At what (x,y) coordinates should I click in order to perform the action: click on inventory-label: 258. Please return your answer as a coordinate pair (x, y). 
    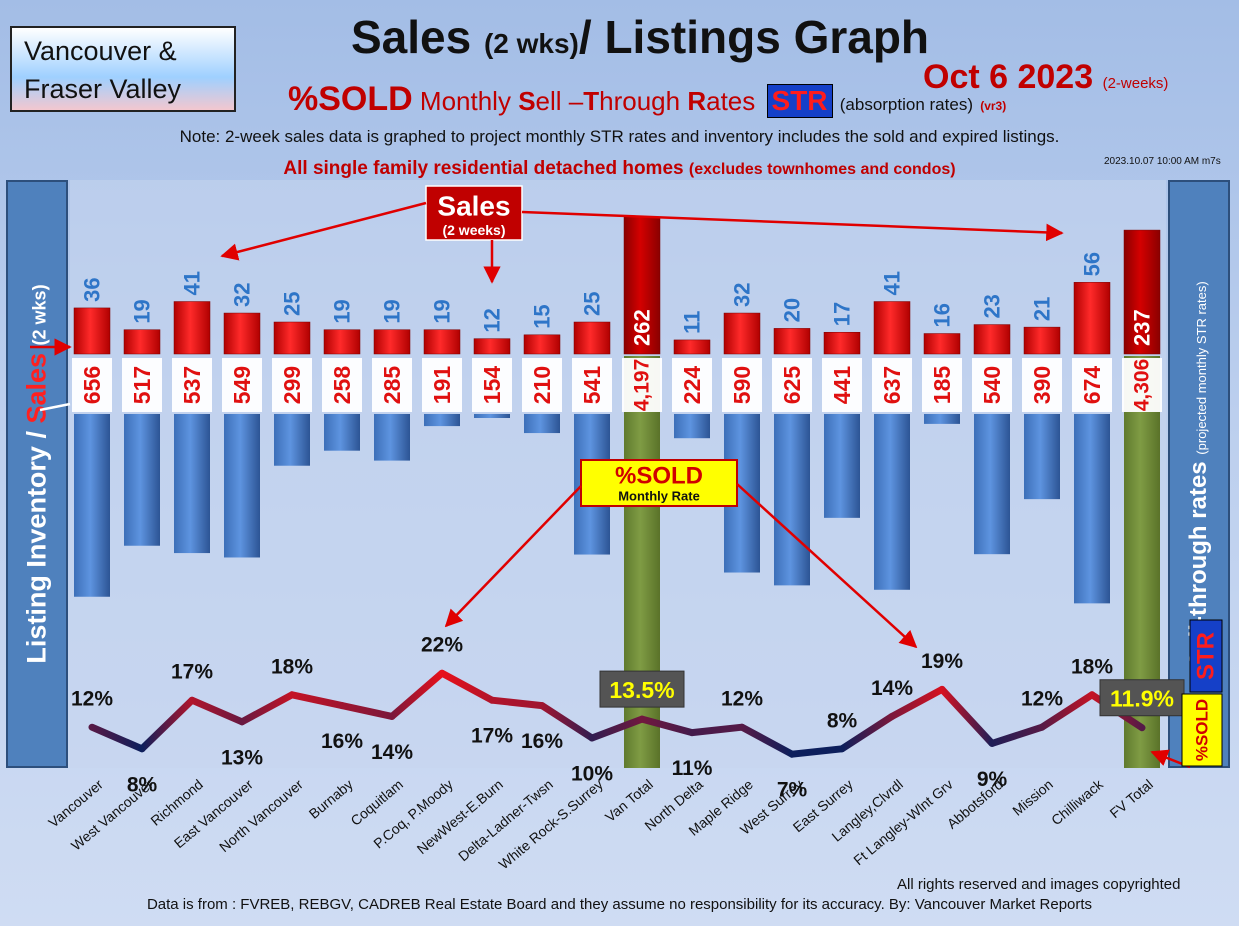
    Looking at the image, I should click on (342, 385).